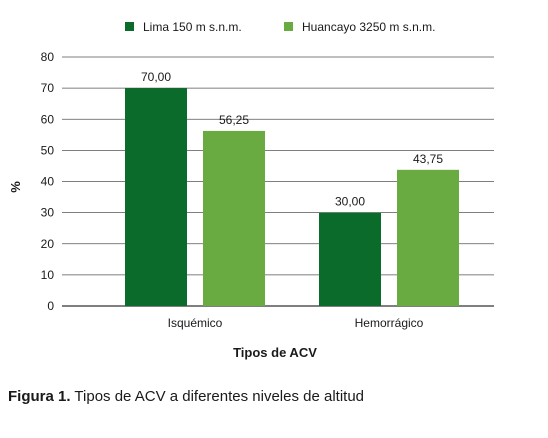 The width and height of the screenshot is (548, 438). I want to click on y-tick-label: 0, so click(50, 306).